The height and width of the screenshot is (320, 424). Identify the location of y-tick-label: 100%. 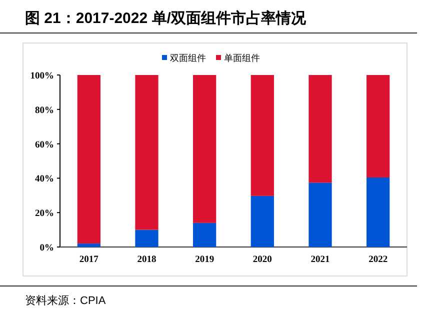
(42, 77).